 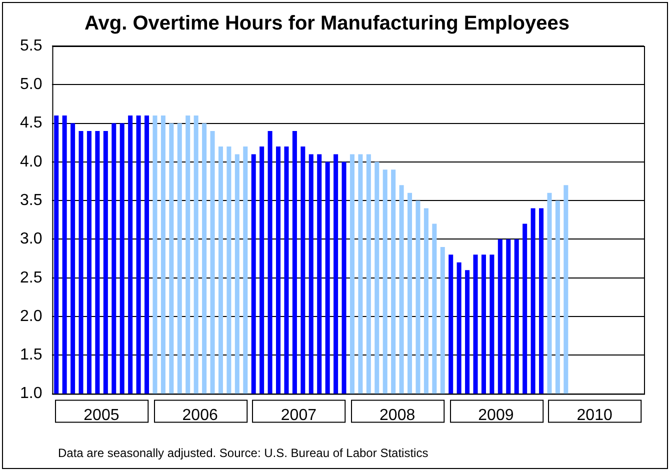 I want to click on y-tick-label: 2.0, so click(x=31, y=316).